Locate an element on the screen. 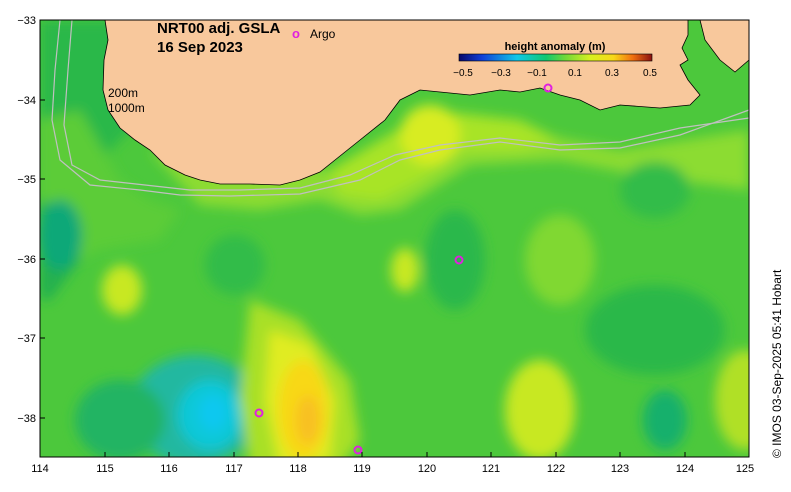 This screenshot has height=492, width=791. lat-tick-label: −34 is located at coordinates (26, 101).